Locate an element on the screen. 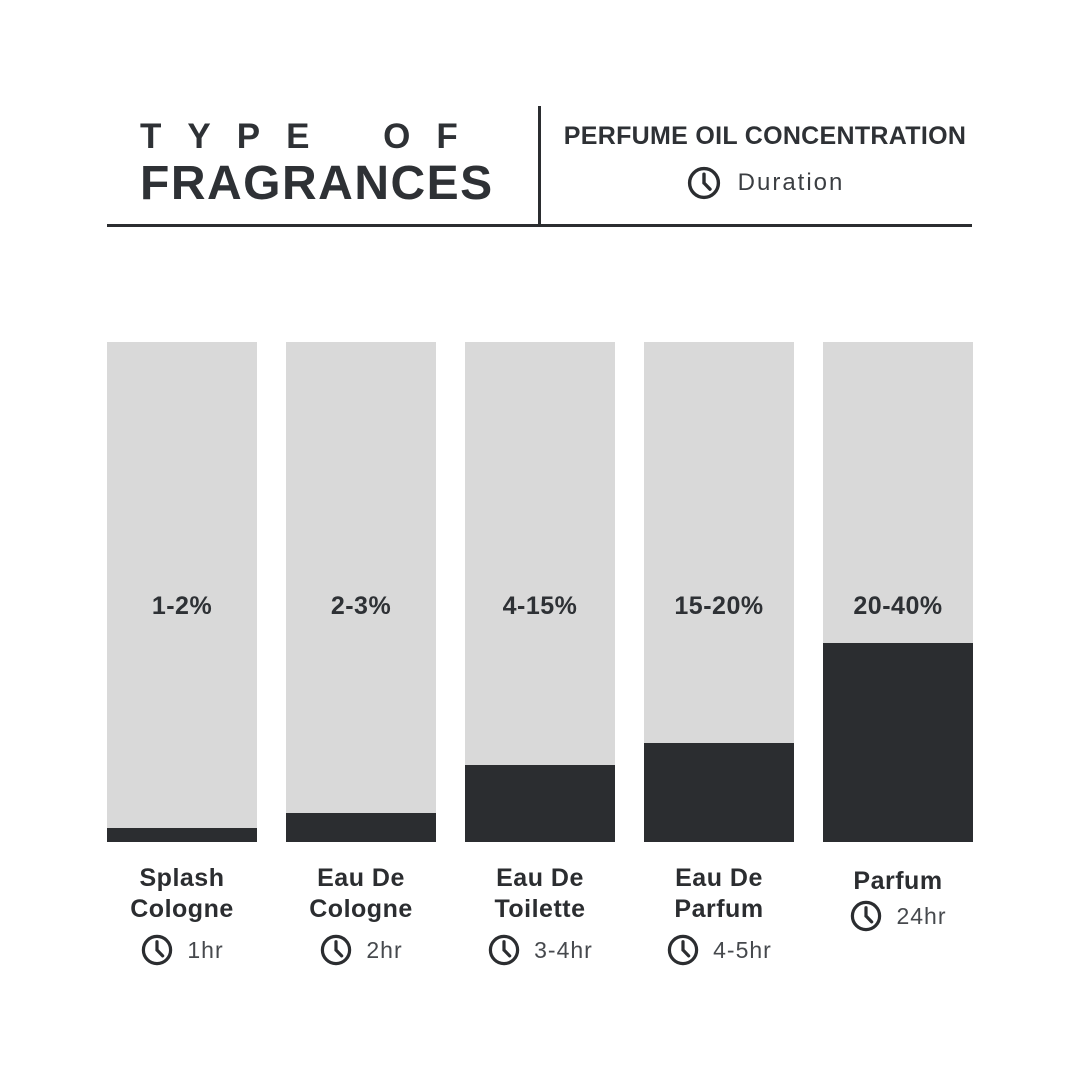  header-vertical-divider is located at coordinates (539, 166).